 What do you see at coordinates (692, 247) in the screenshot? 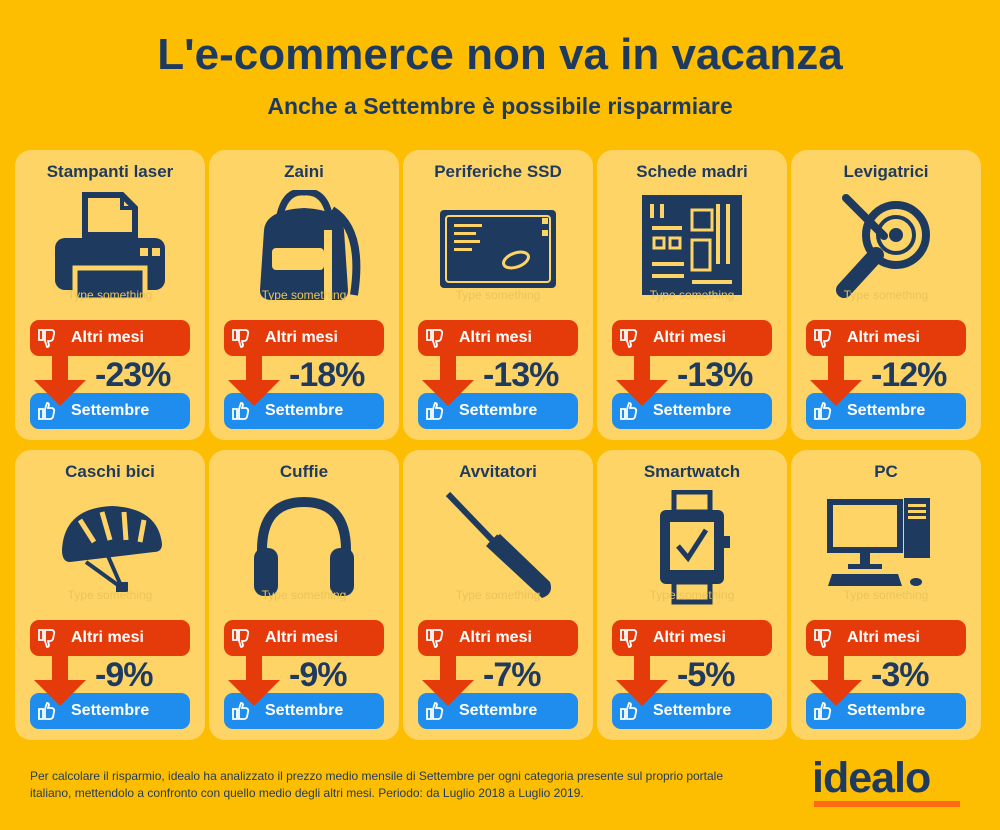
I see `motherboard-icon` at bounding box center [692, 247].